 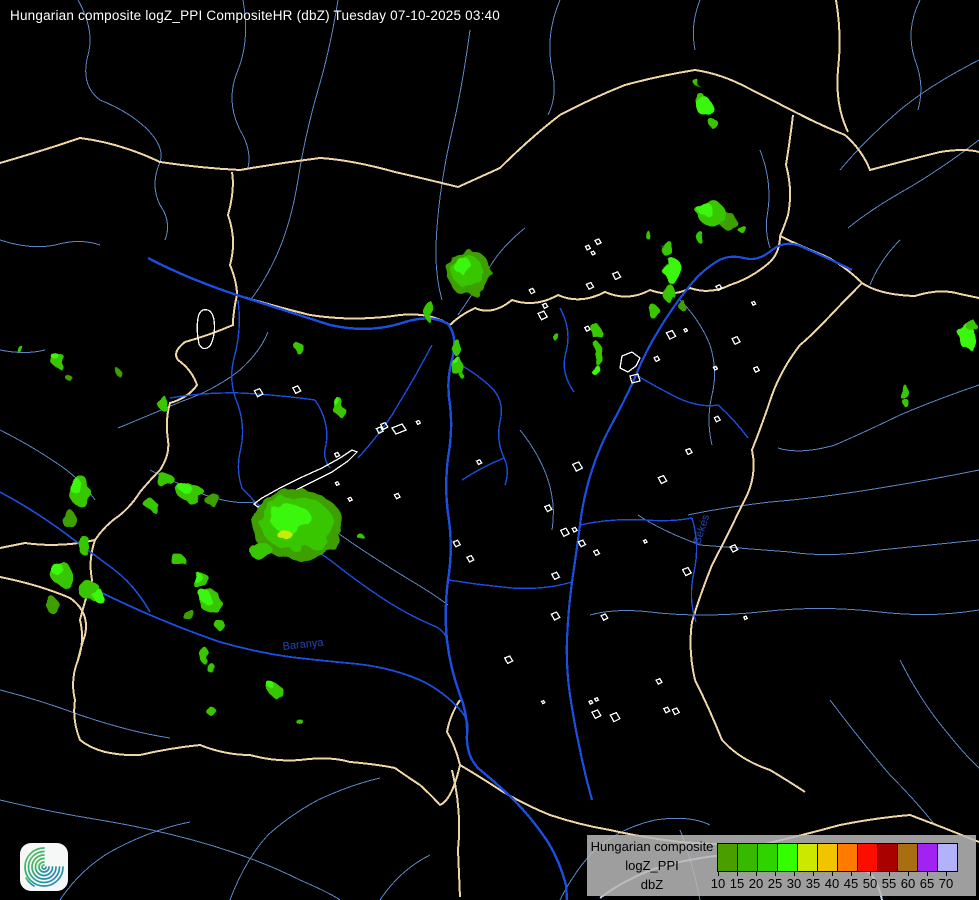 What do you see at coordinates (305, 478) in the screenshot?
I see `lake-balaton` at bounding box center [305, 478].